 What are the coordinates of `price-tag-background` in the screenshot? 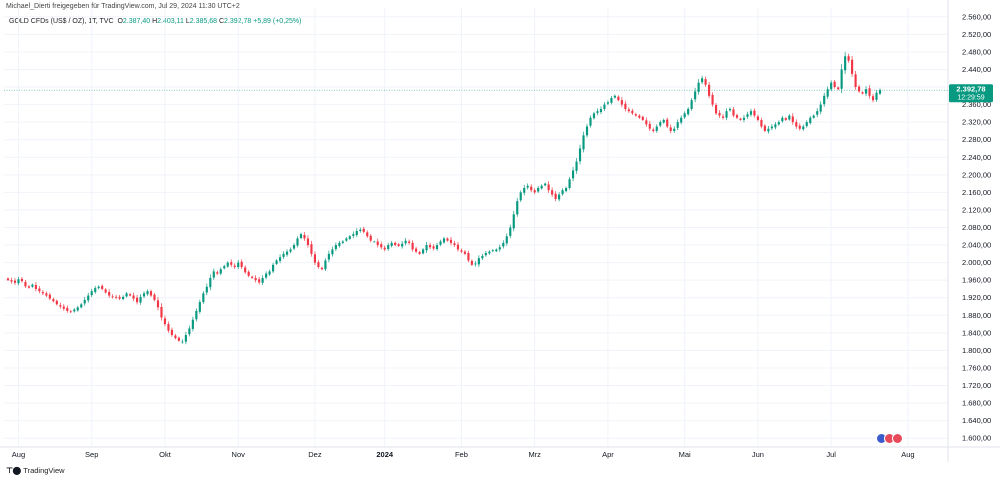 It's located at (971, 93).